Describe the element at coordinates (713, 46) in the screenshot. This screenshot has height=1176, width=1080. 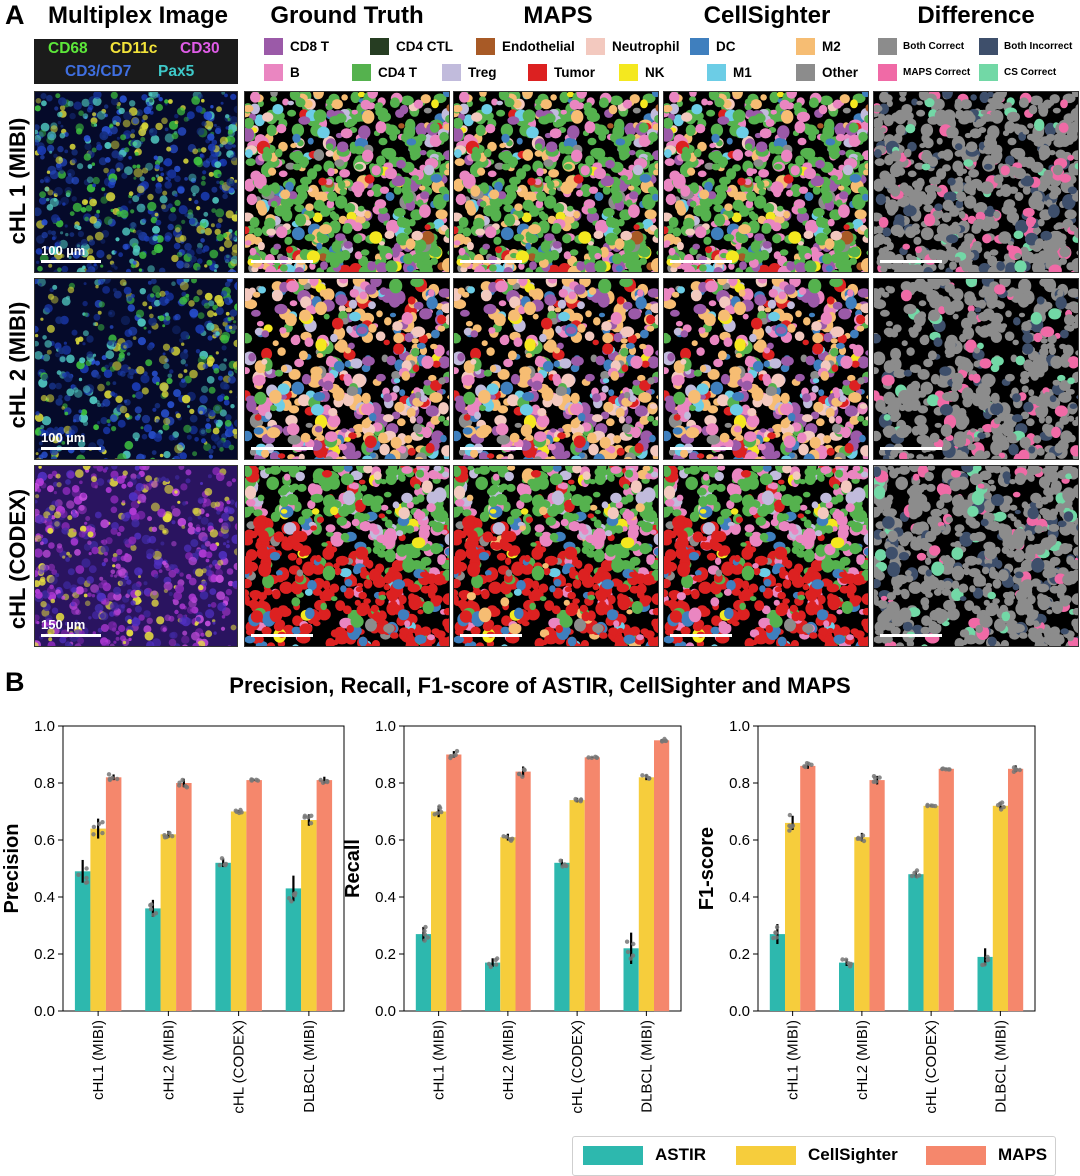
I see `legend-cell-type-dc: DC` at that location.